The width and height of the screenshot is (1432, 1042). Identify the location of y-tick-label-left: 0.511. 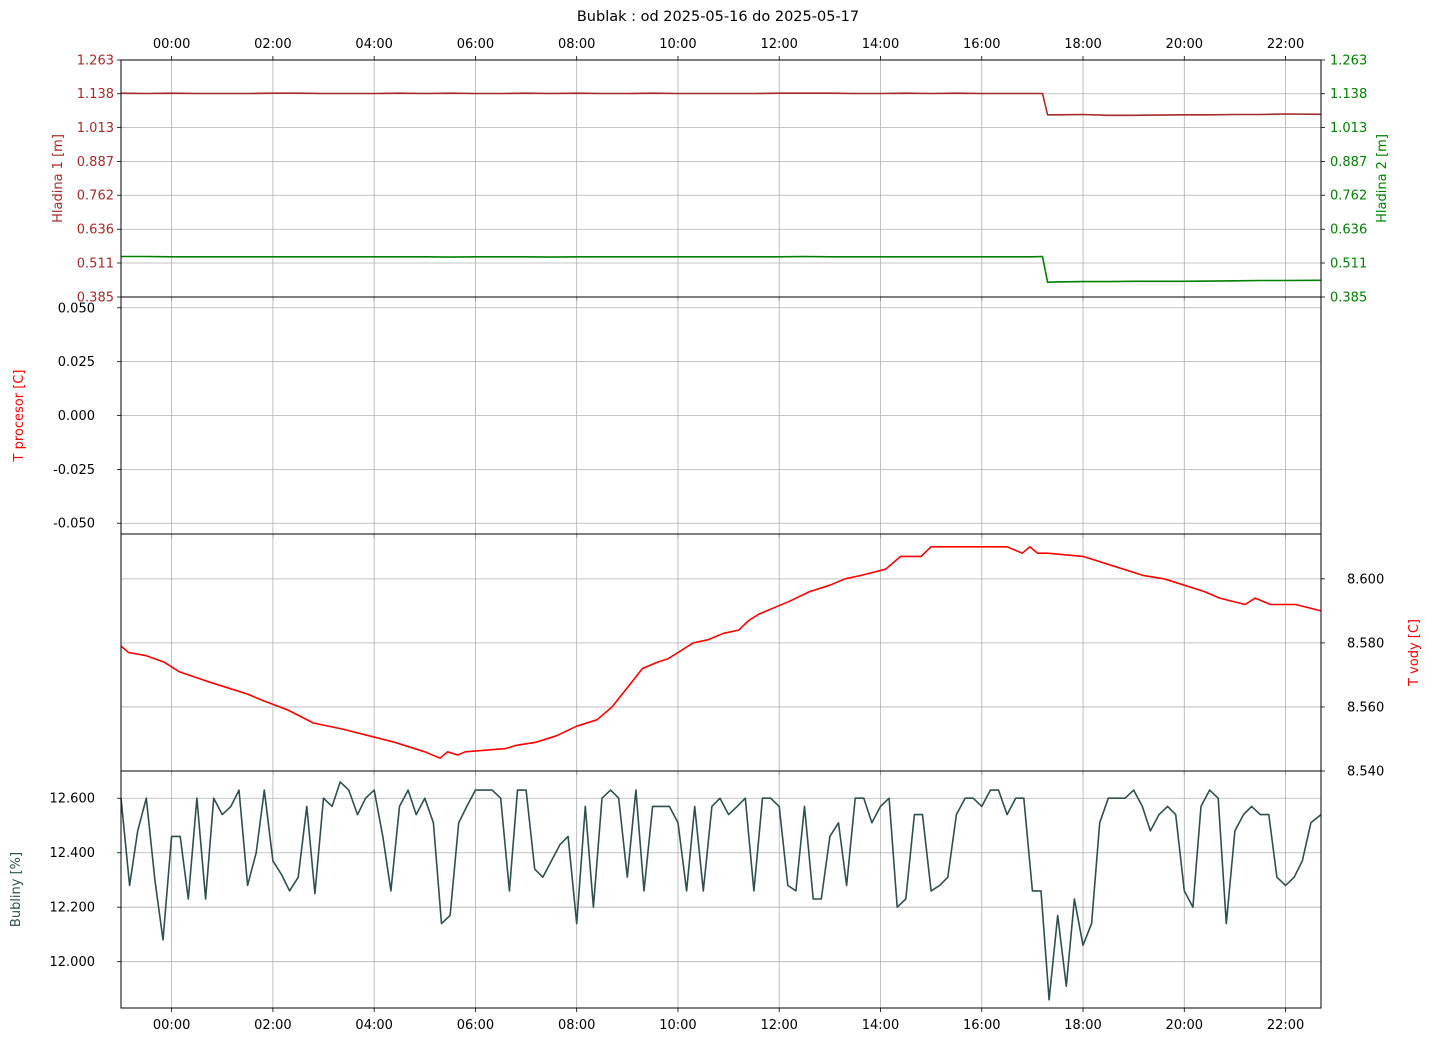
(95, 263).